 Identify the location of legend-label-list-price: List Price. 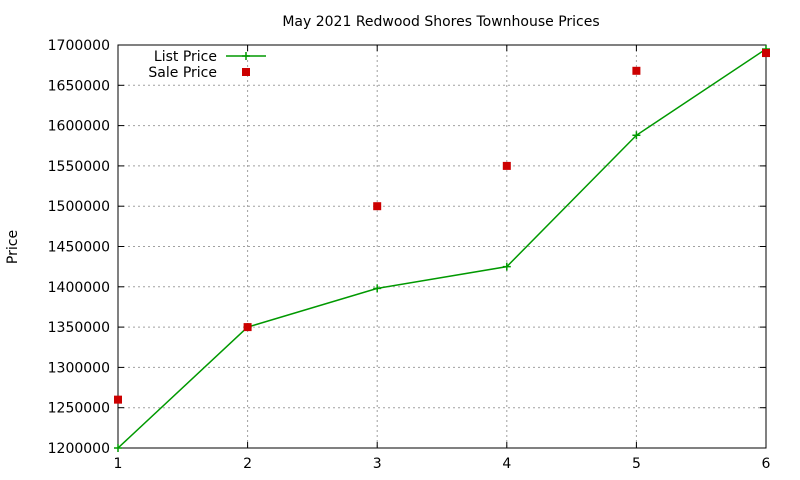
(185, 57).